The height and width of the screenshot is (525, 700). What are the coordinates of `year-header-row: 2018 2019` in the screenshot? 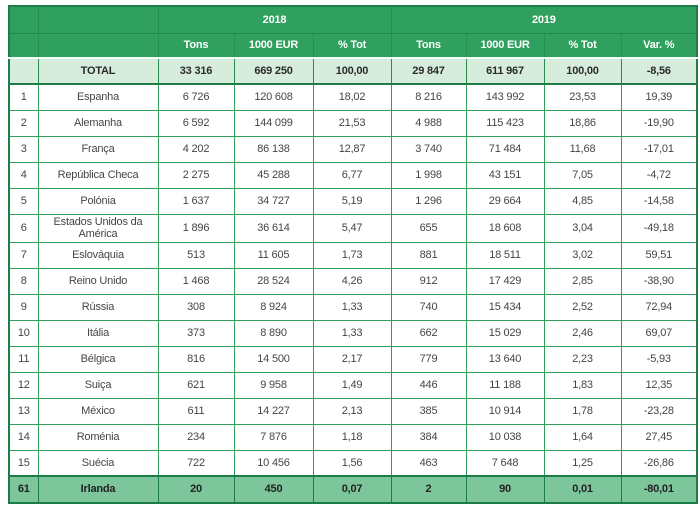 It's located at (353, 19).